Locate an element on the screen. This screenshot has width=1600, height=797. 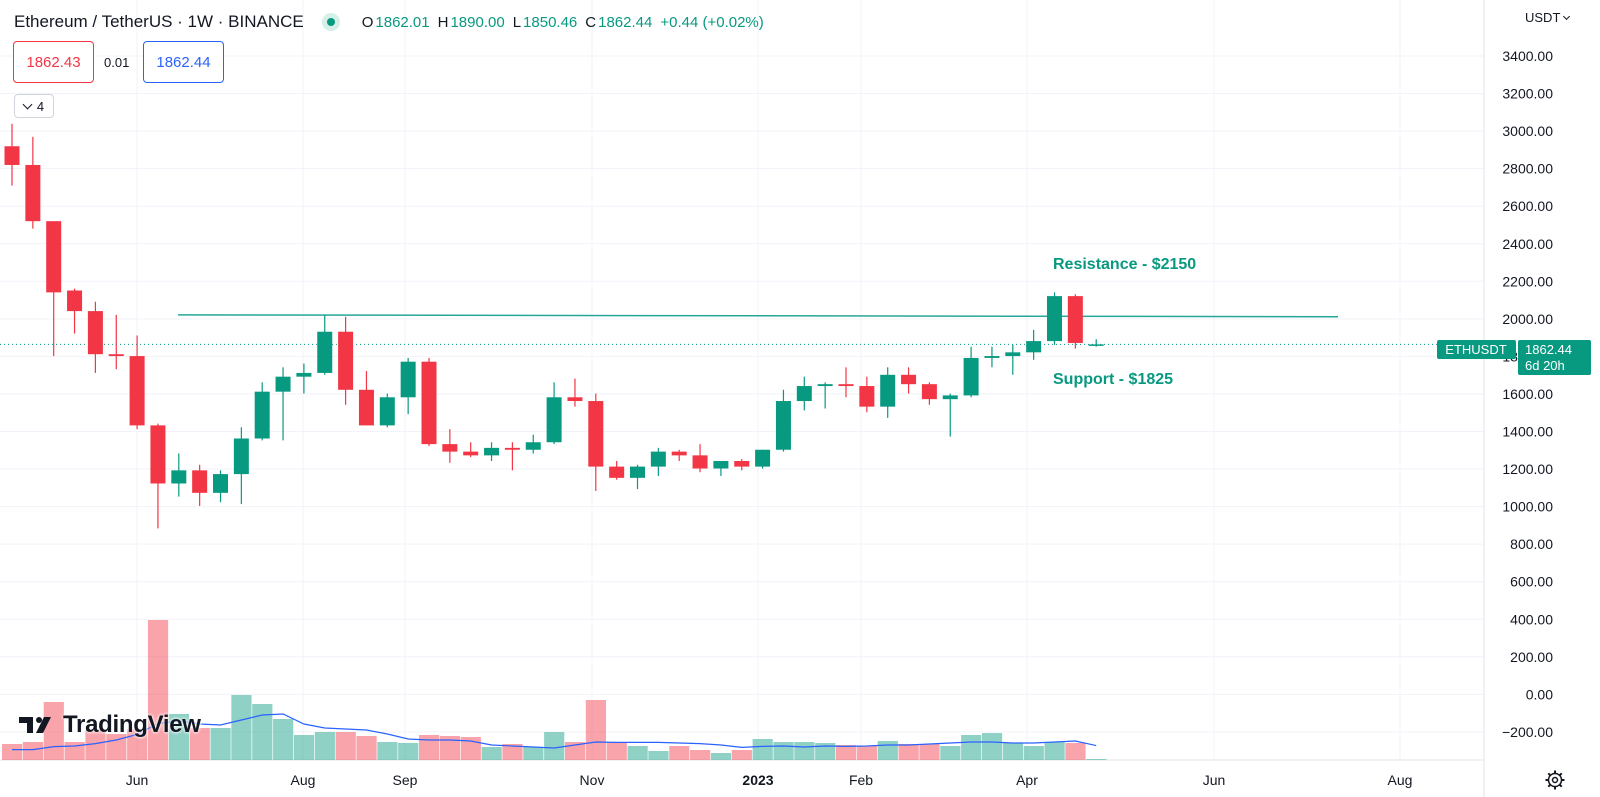
price-tick-label: 1600.00 is located at coordinates (1527, 394).